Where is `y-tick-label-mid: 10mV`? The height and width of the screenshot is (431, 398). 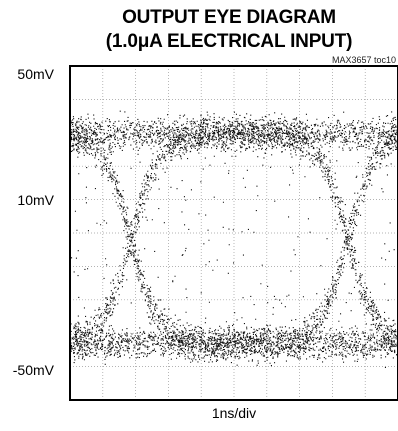
y-tick-label-mid: 10mV is located at coordinates (35, 200).